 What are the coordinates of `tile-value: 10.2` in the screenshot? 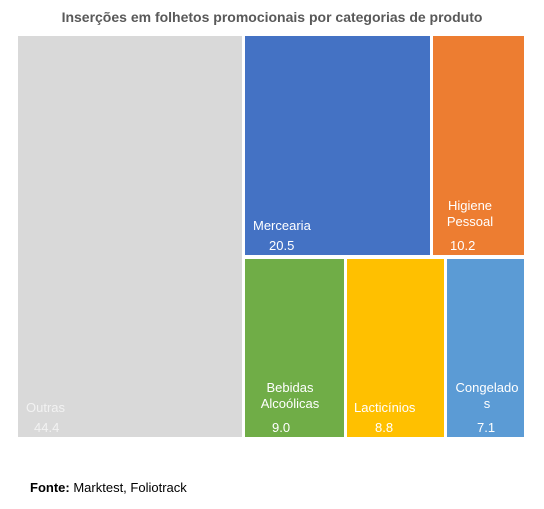 It's located at (463, 245).